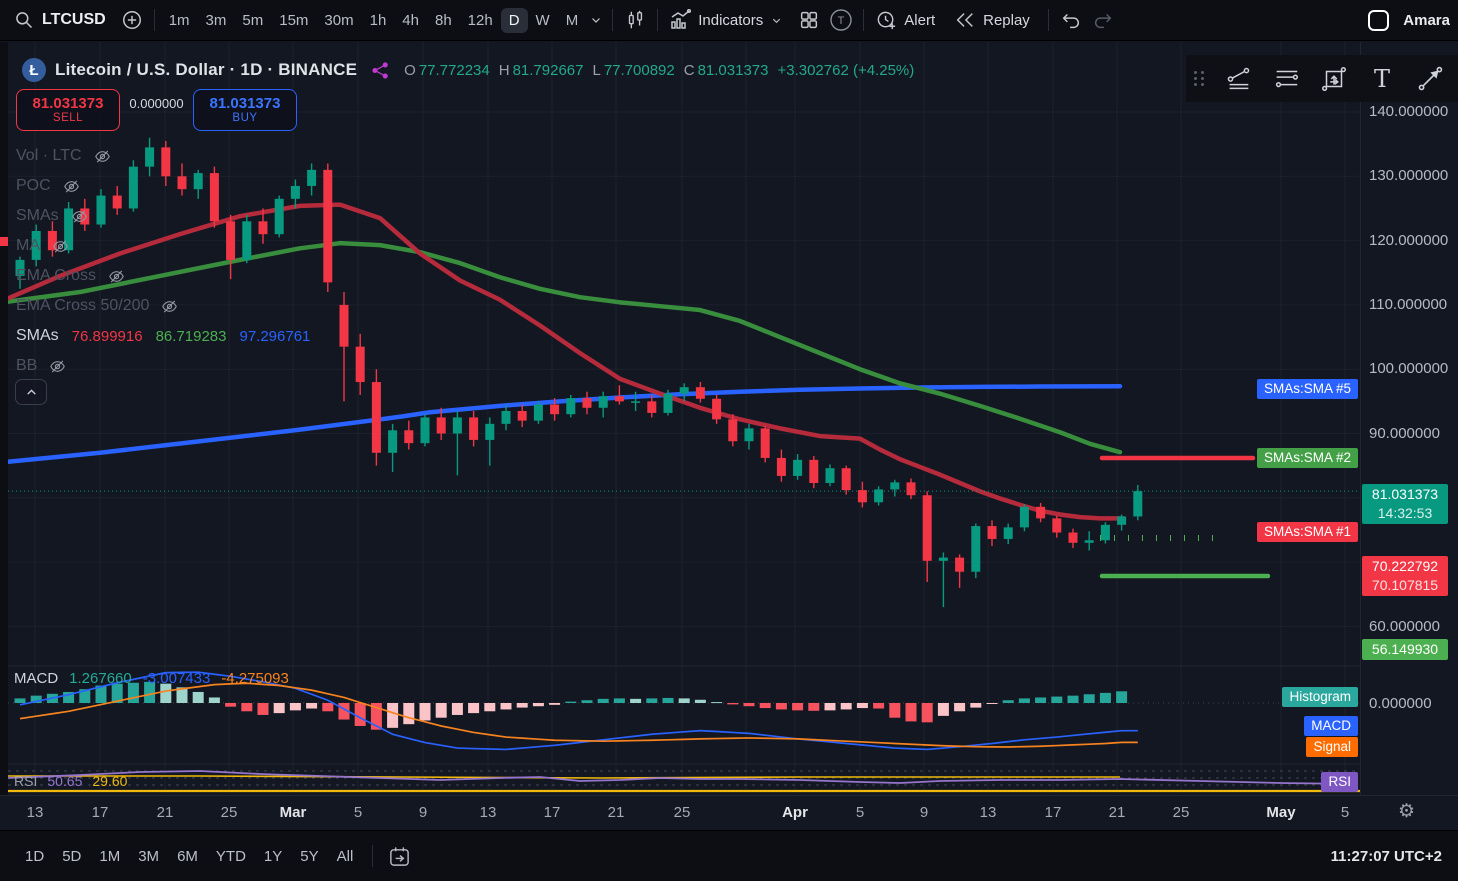 The image size is (1458, 881). Describe the element at coordinates (35, 856) in the screenshot. I see `range-button-1d: 1D` at that location.